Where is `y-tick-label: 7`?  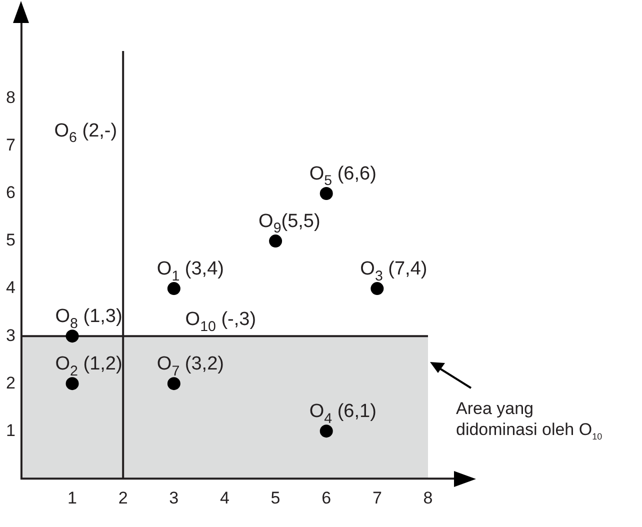 y-tick-label: 7 is located at coordinates (11, 145).